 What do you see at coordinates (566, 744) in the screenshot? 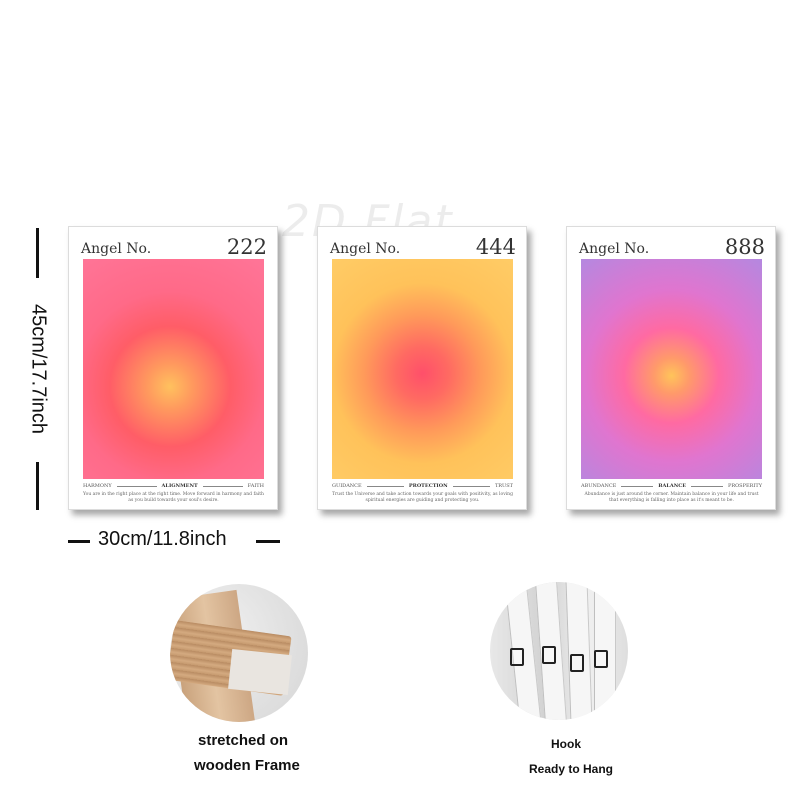
I see `hook-caption-line1: Hook` at bounding box center [566, 744].